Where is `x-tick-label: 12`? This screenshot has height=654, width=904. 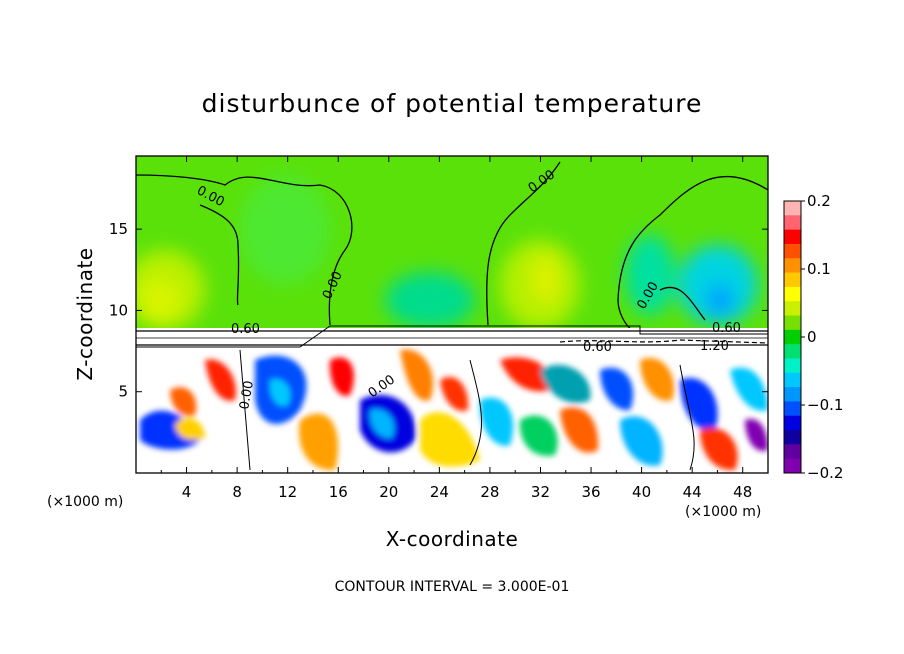
x-tick-label: 12 is located at coordinates (287, 492).